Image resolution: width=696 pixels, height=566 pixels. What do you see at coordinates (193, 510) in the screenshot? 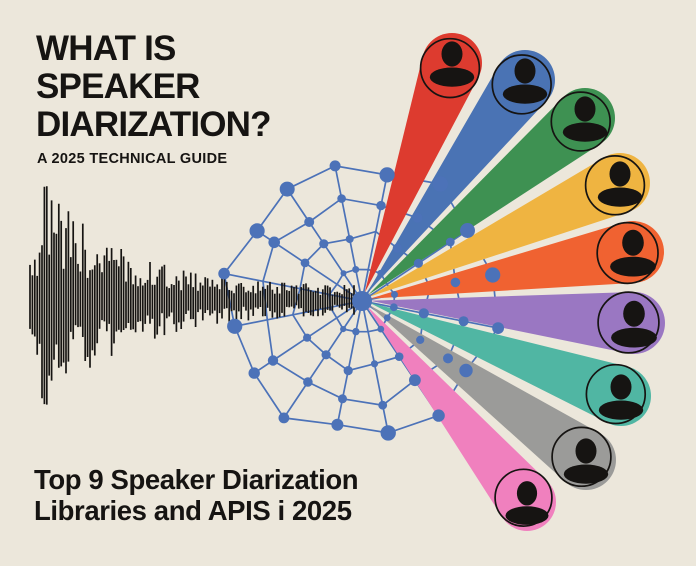
I see `caption-line-2: Libraries and APIS i 2025` at bounding box center [193, 510].